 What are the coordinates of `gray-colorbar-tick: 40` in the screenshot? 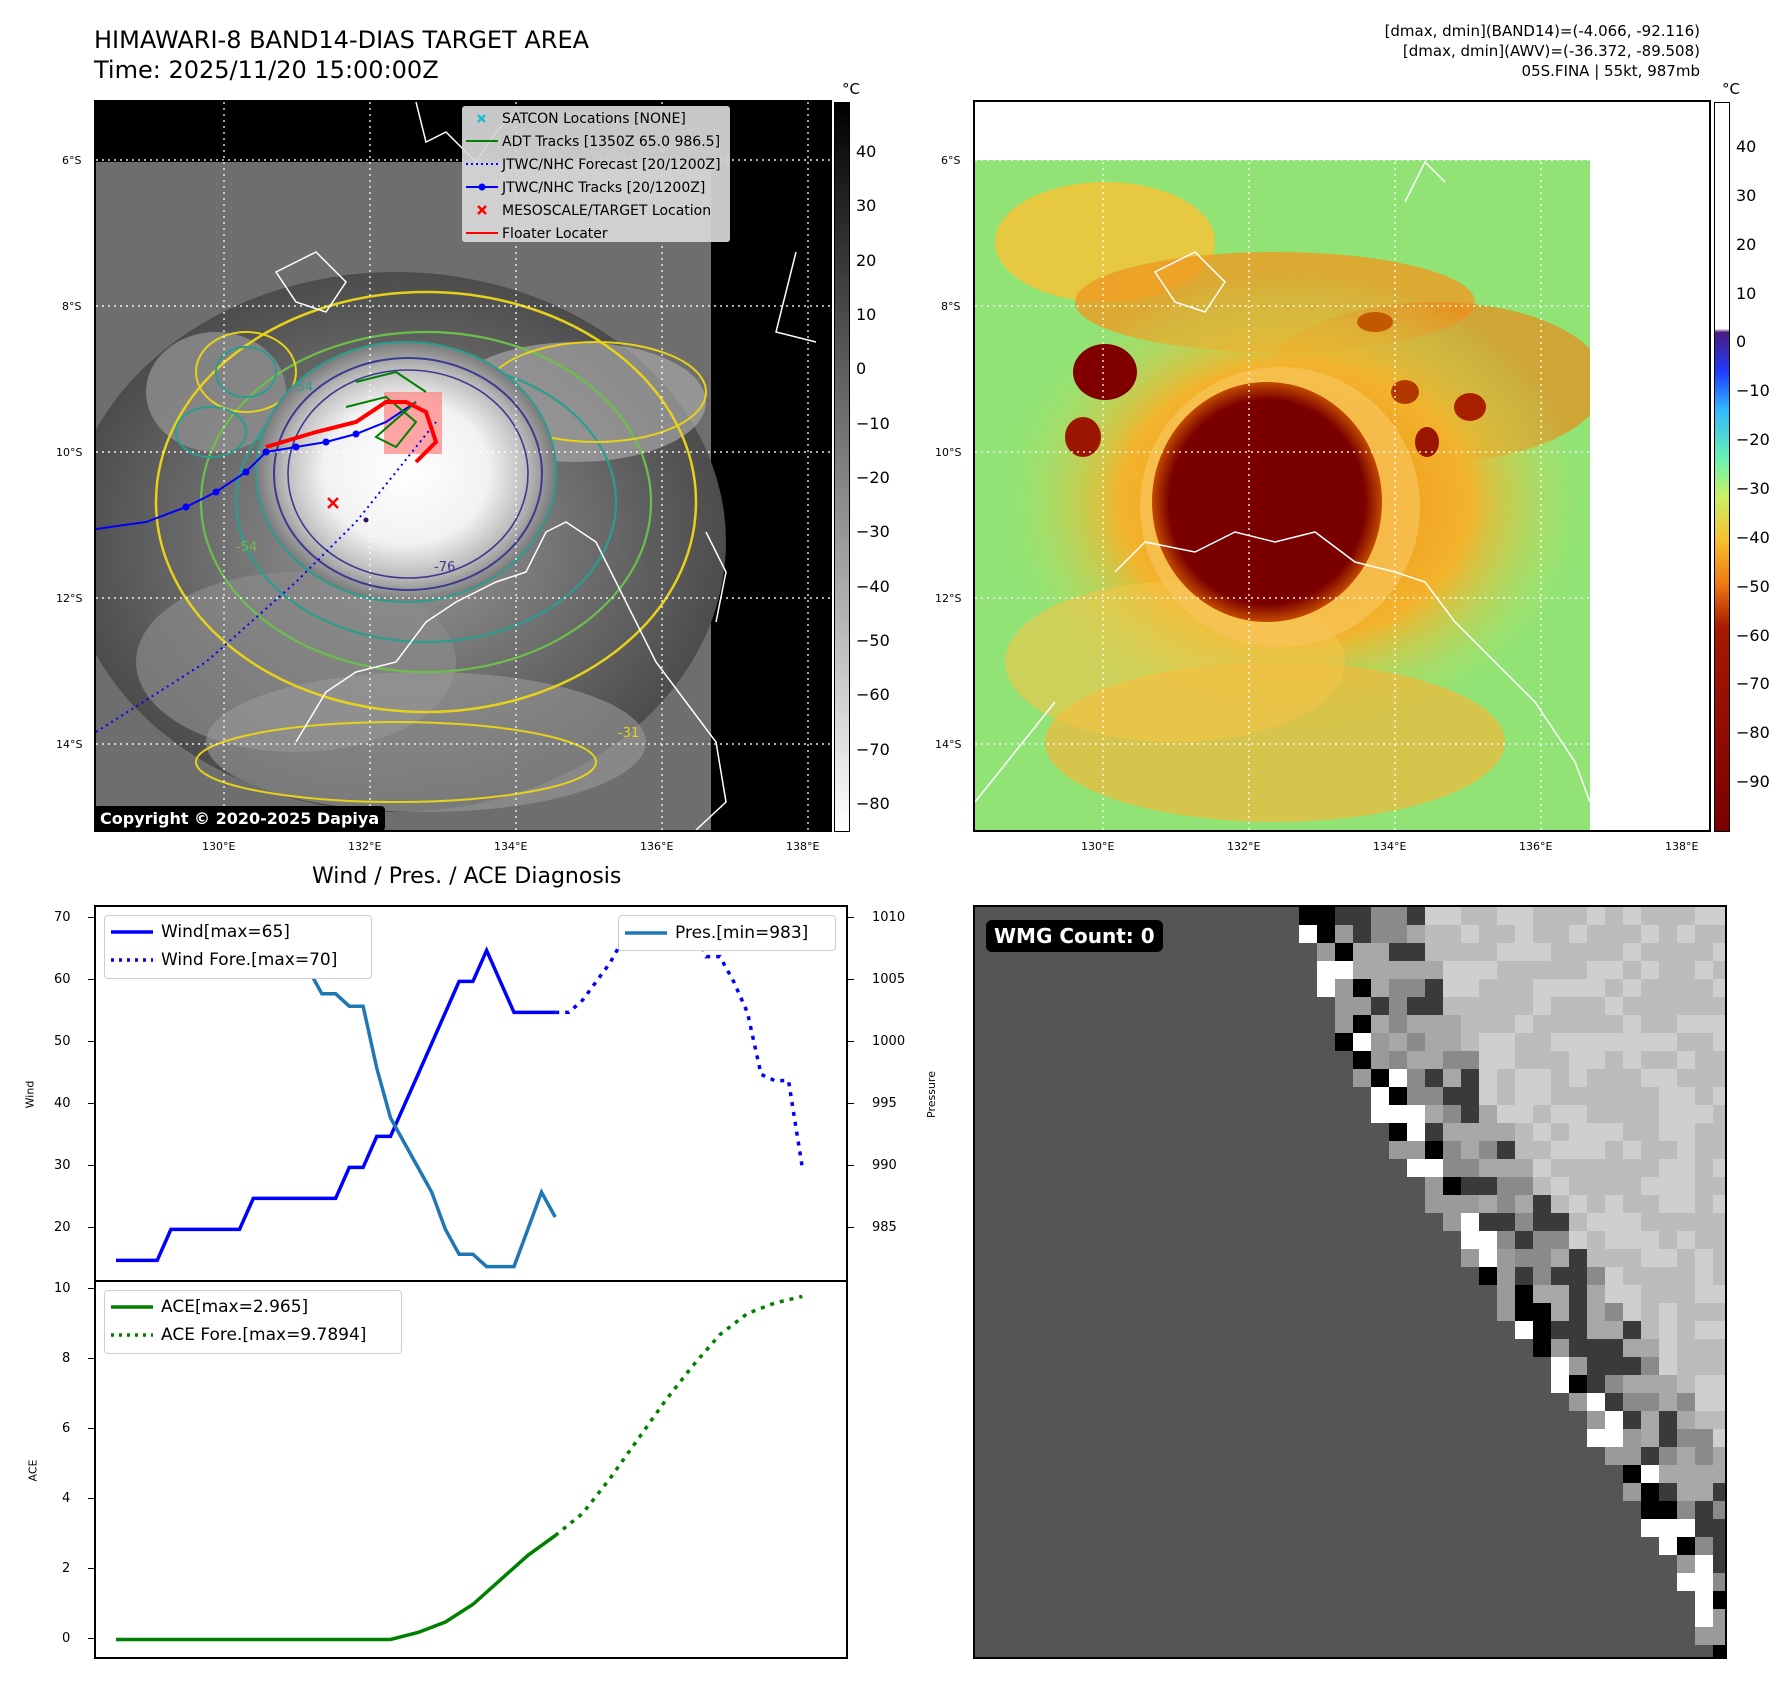 It's located at (866, 151).